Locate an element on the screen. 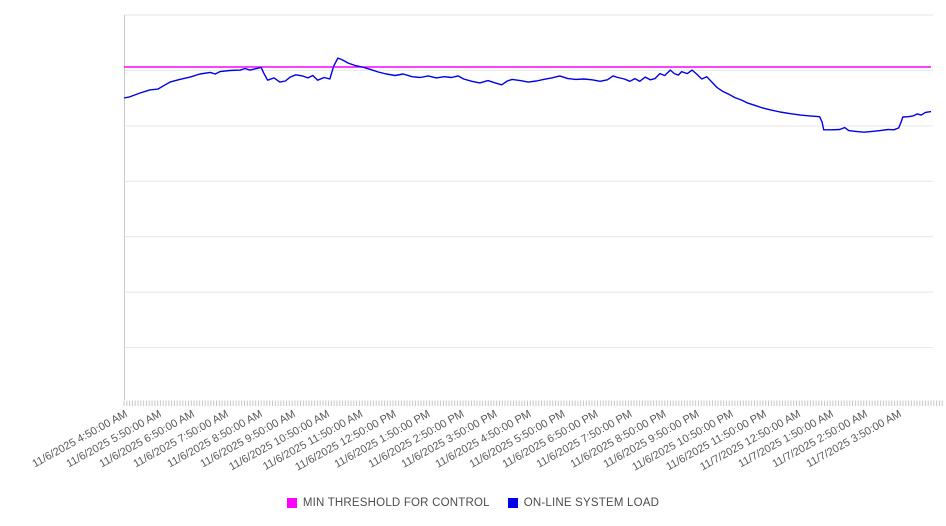  system-load-line is located at coordinates (527, 95).